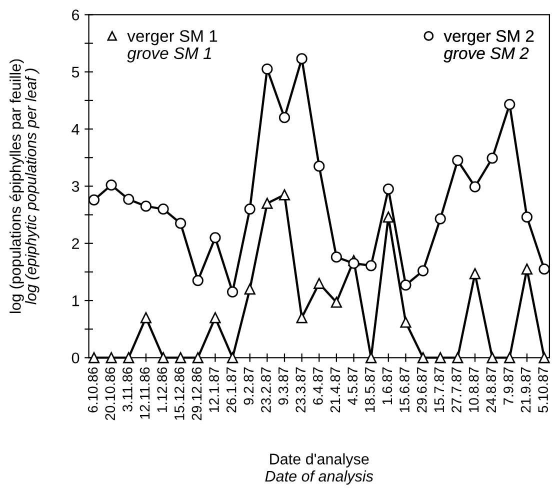 The width and height of the screenshot is (555, 490). I want to click on x-tick-label: 9.3.87, so click(283, 386).